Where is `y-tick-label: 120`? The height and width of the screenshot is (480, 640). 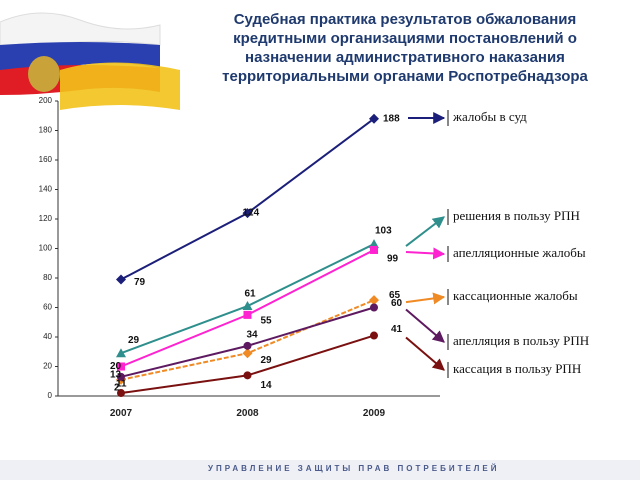 y-tick-label: 120 is located at coordinates (46, 218).